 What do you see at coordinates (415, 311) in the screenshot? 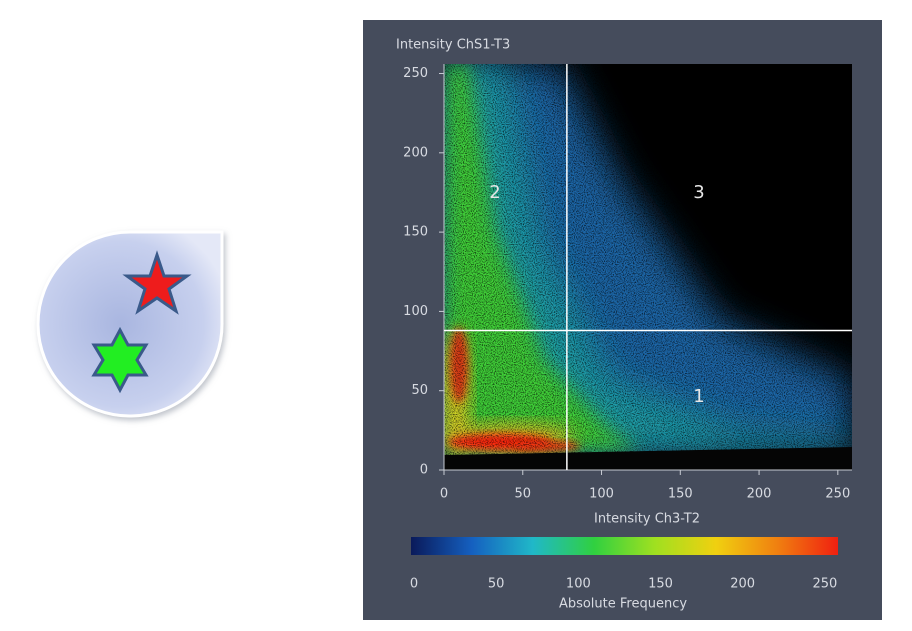
I see `y-tick-label: 100` at bounding box center [415, 311].